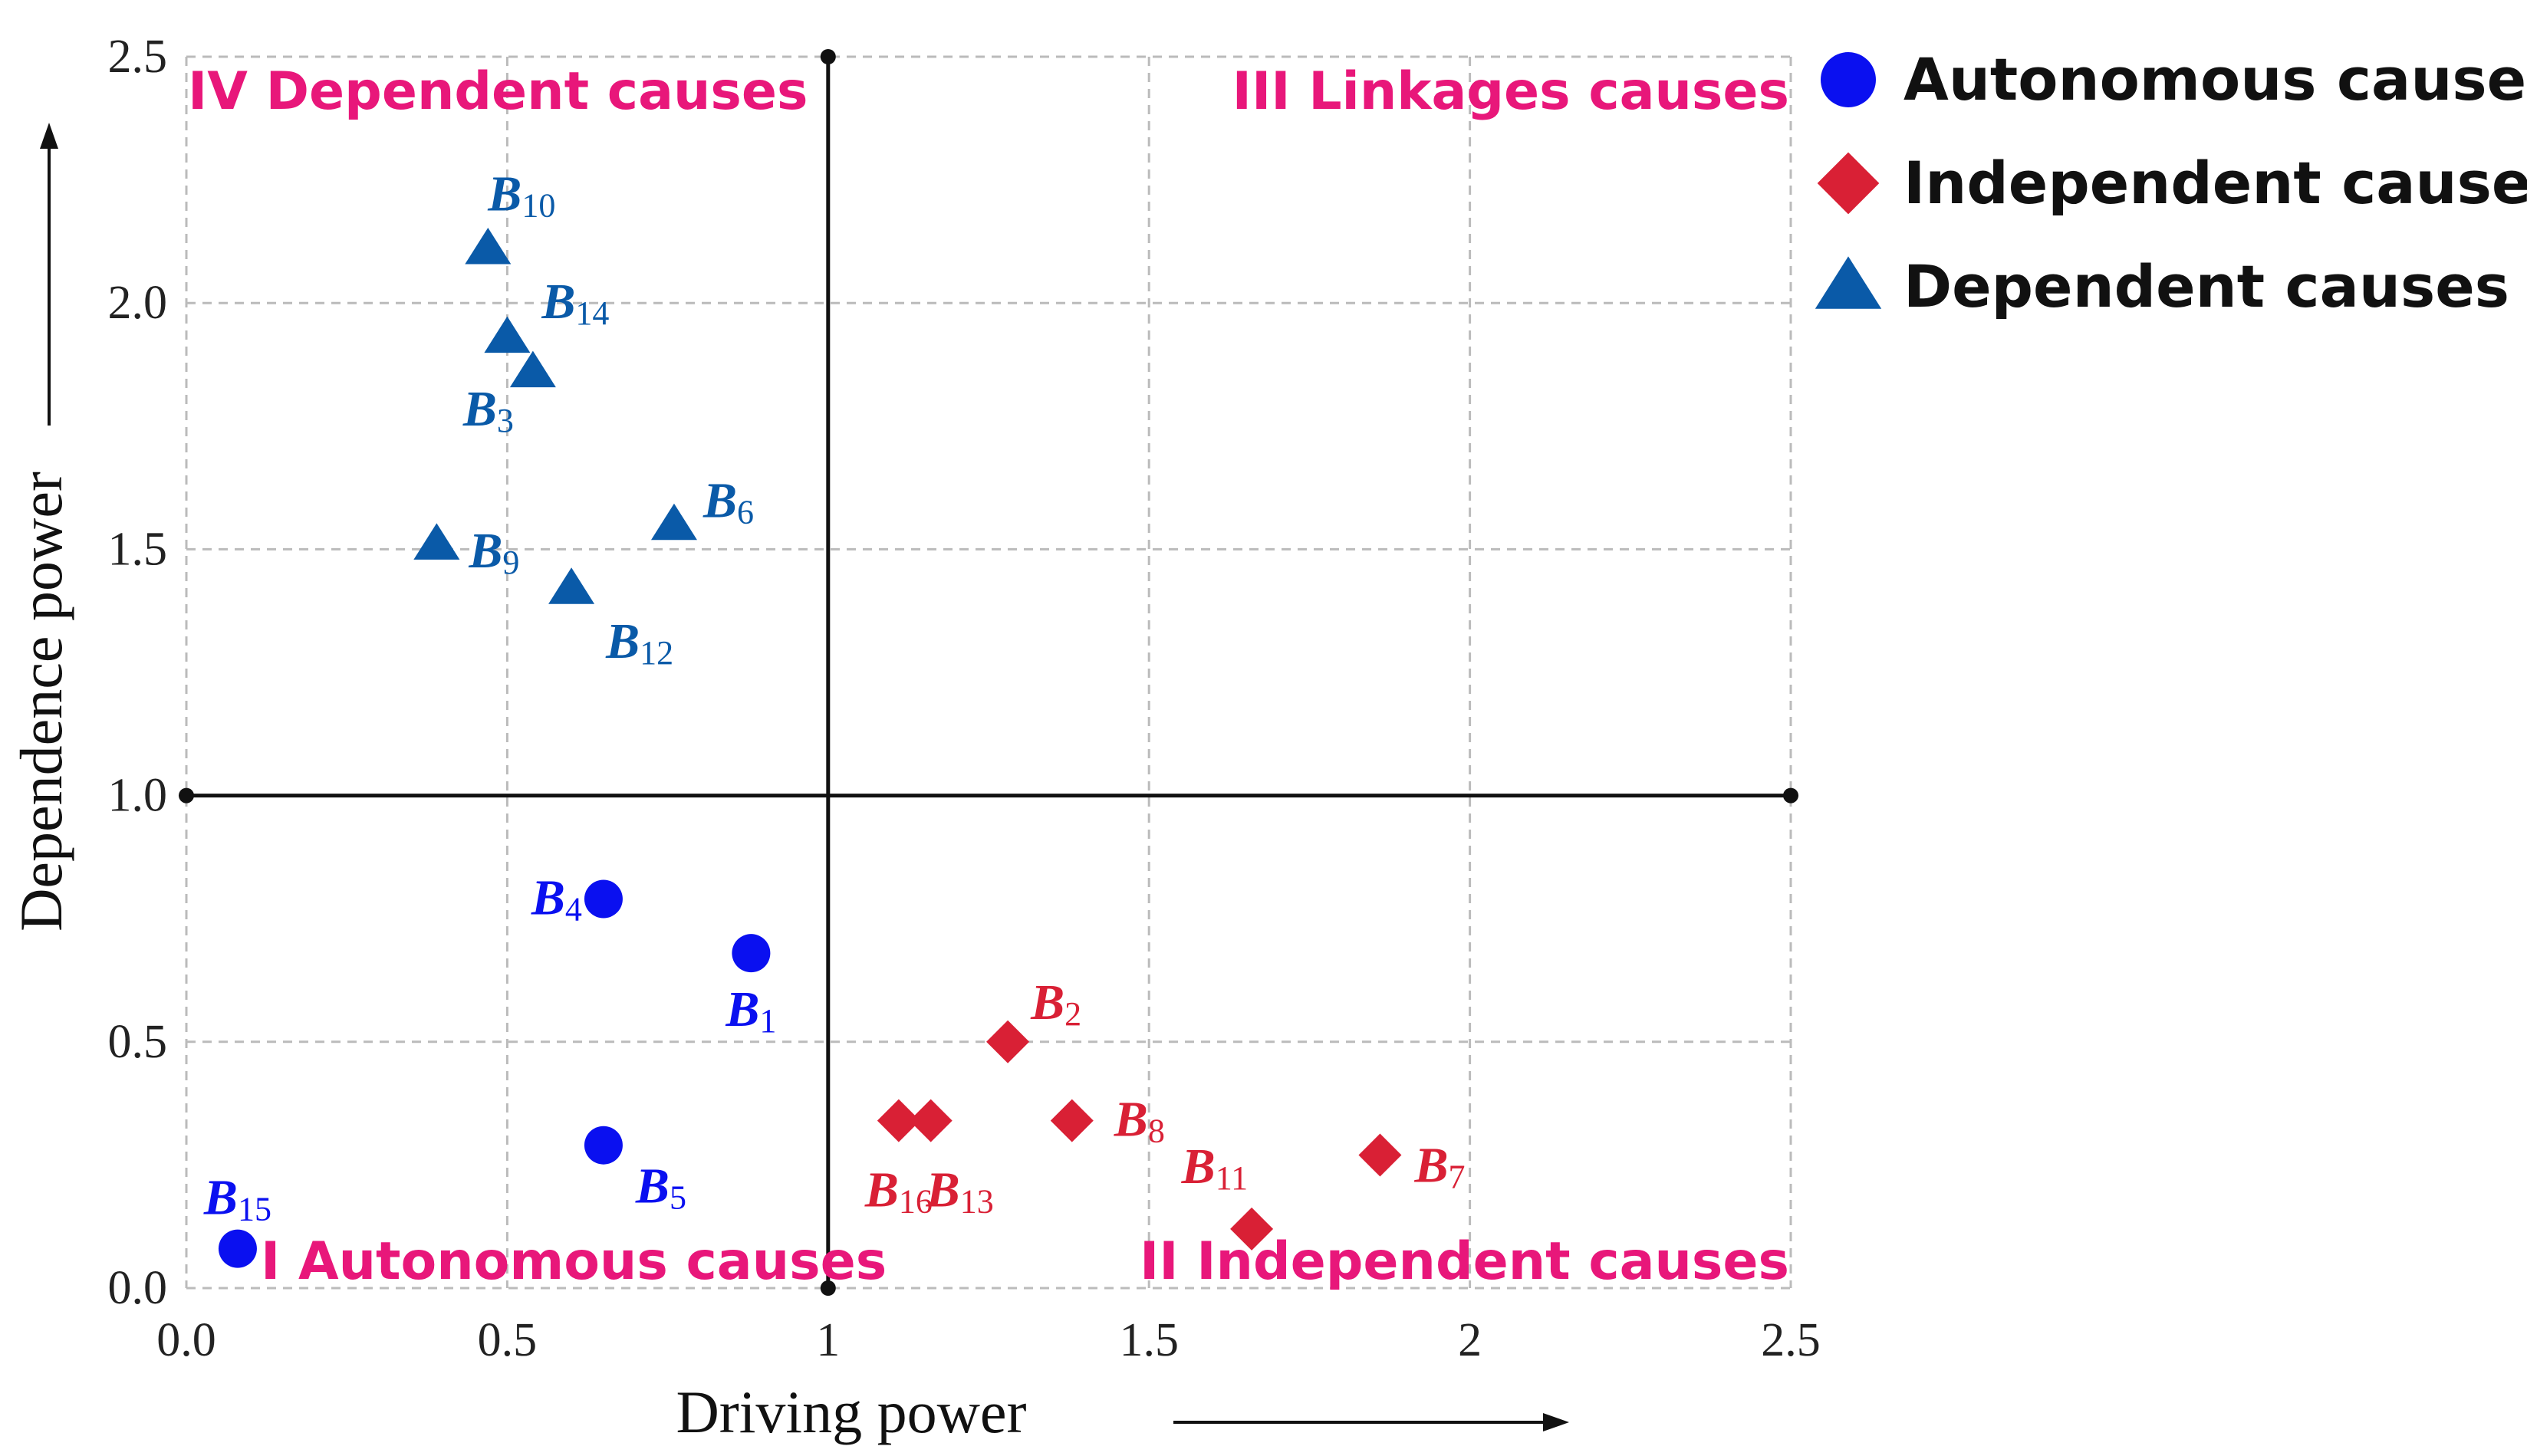  What do you see at coordinates (750, 1010) in the screenshot?
I see `point-label: B1` at bounding box center [750, 1010].